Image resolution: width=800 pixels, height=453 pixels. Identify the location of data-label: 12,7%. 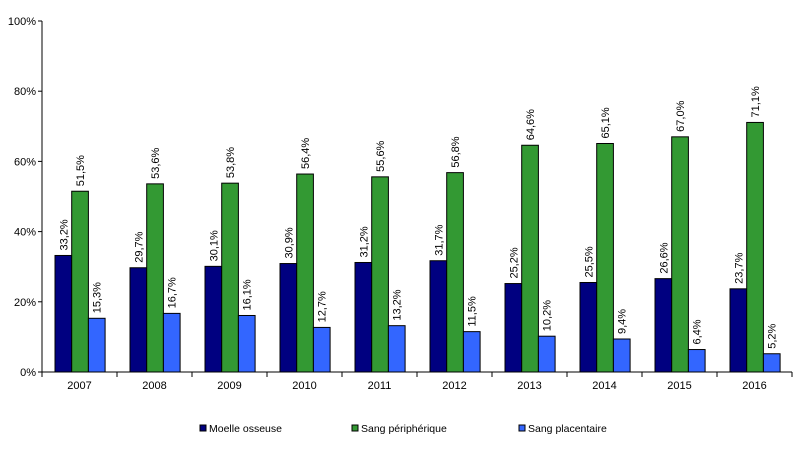
(323, 306).